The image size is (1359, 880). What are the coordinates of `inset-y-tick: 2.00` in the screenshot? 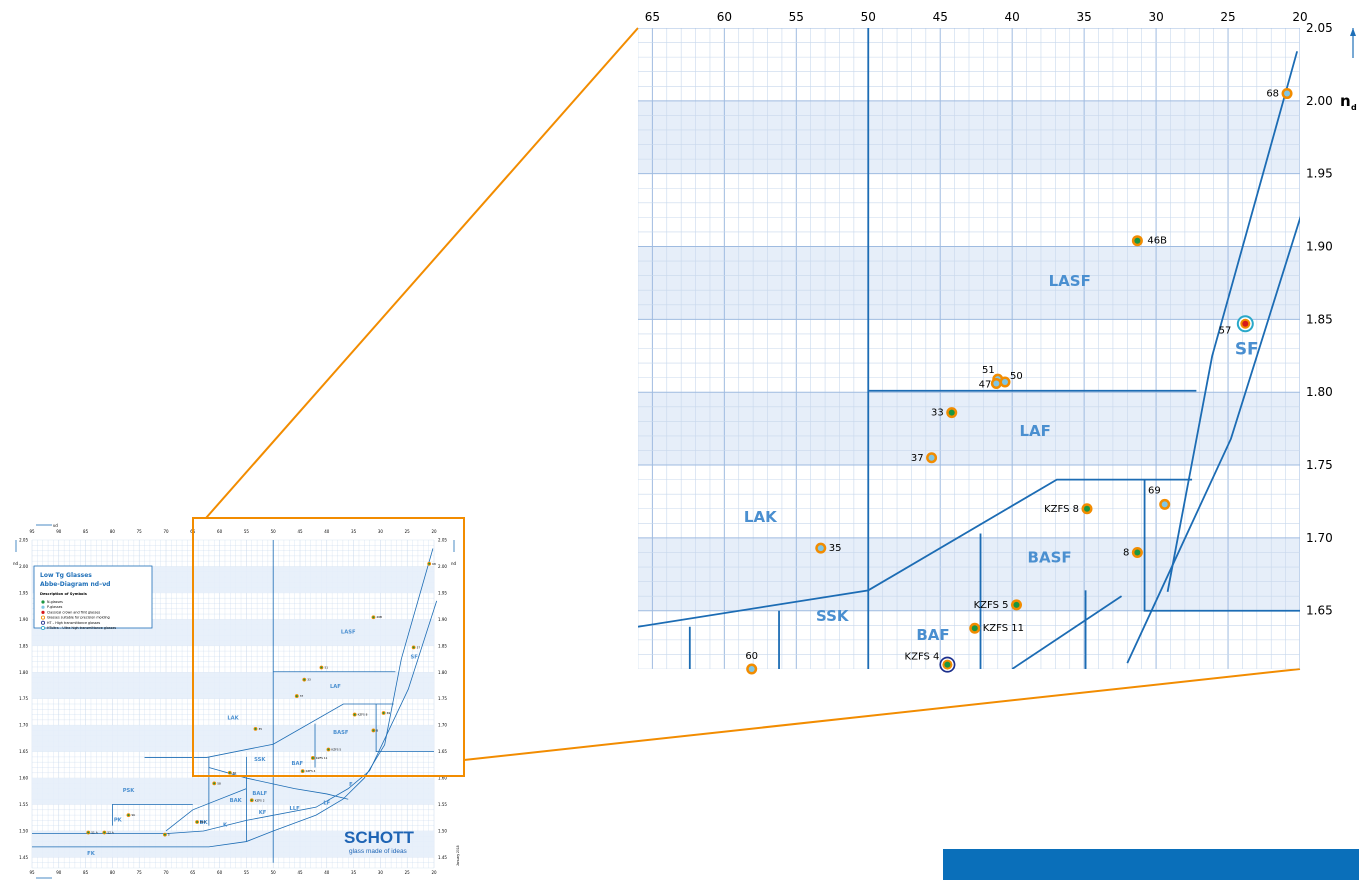 It's located at (1319, 101).